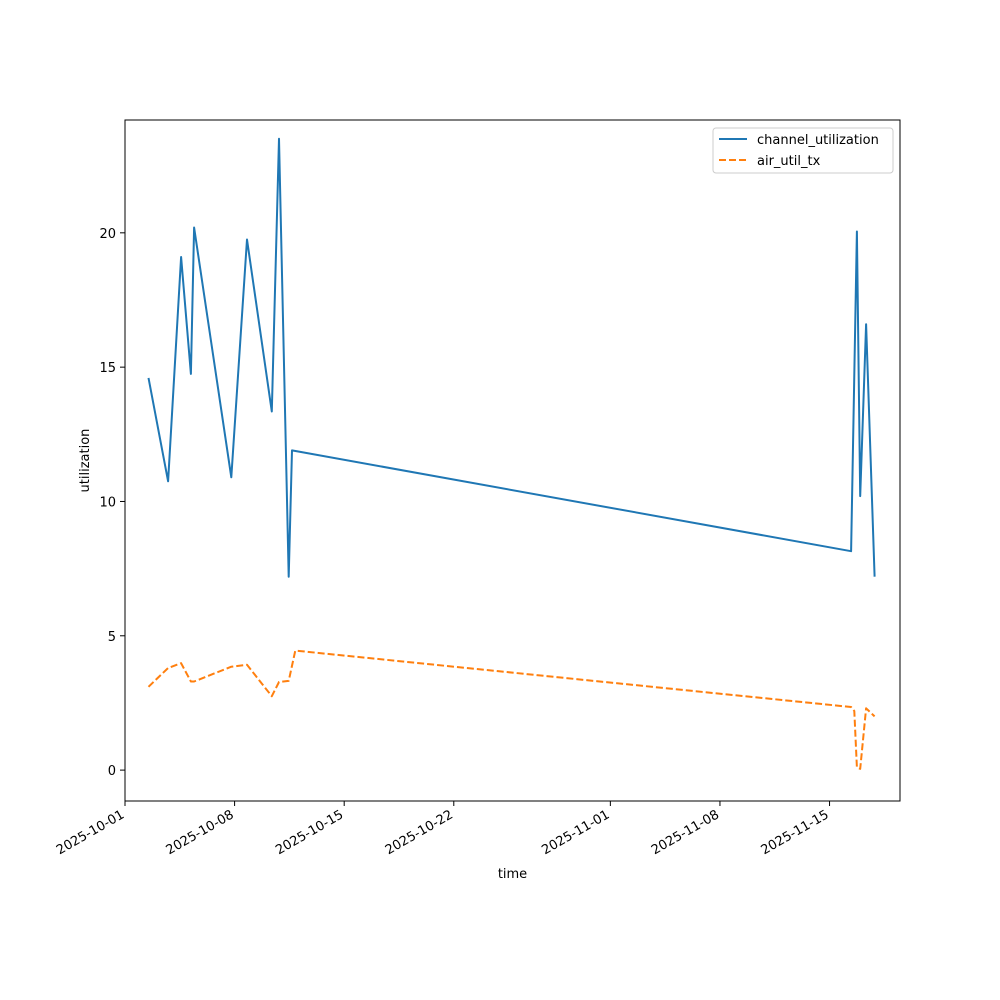  Describe the element at coordinates (112, 771) in the screenshot. I see `y-tick-label: 0` at that location.